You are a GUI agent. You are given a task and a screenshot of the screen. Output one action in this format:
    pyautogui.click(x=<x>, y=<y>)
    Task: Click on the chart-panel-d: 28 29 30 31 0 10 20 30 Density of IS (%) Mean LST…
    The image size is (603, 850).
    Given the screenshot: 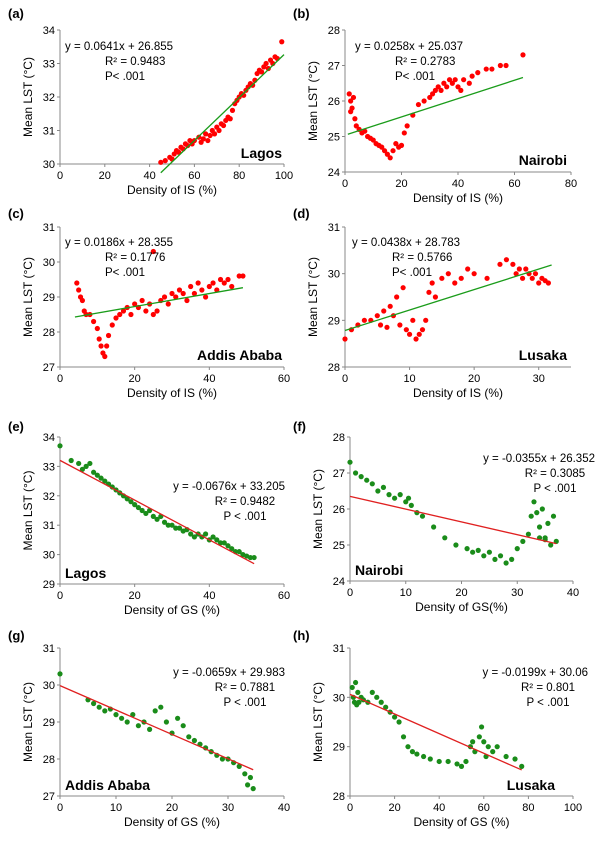 What is the action you would take?
    pyautogui.click(x=432, y=303)
    